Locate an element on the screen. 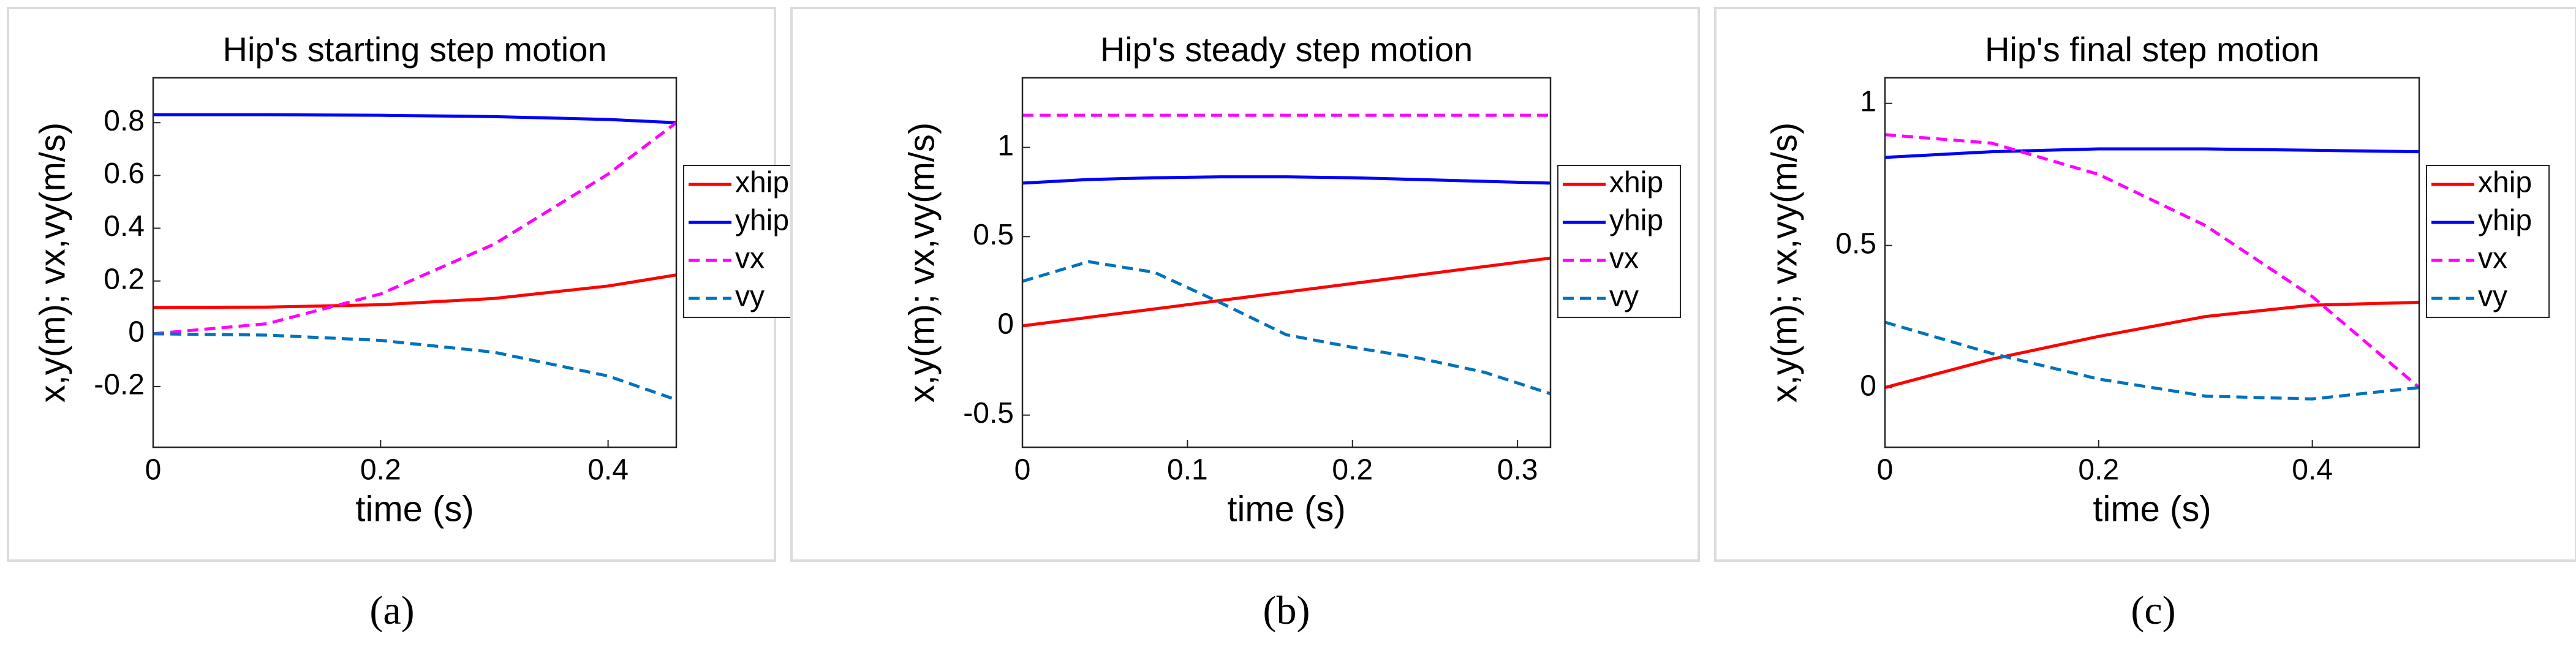 The width and height of the screenshot is (2576, 647). panel-caption: (a) is located at coordinates (391, 610).